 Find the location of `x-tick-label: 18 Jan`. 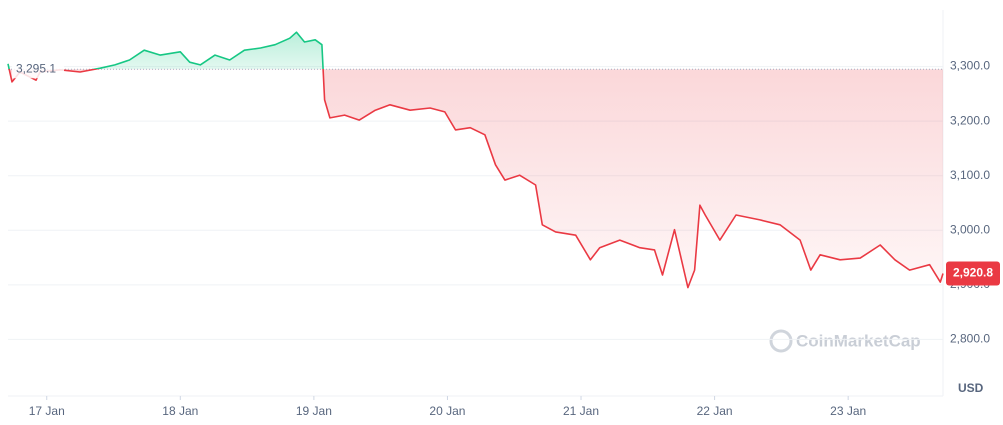

x-tick-label: 18 Jan is located at coordinates (180, 411).